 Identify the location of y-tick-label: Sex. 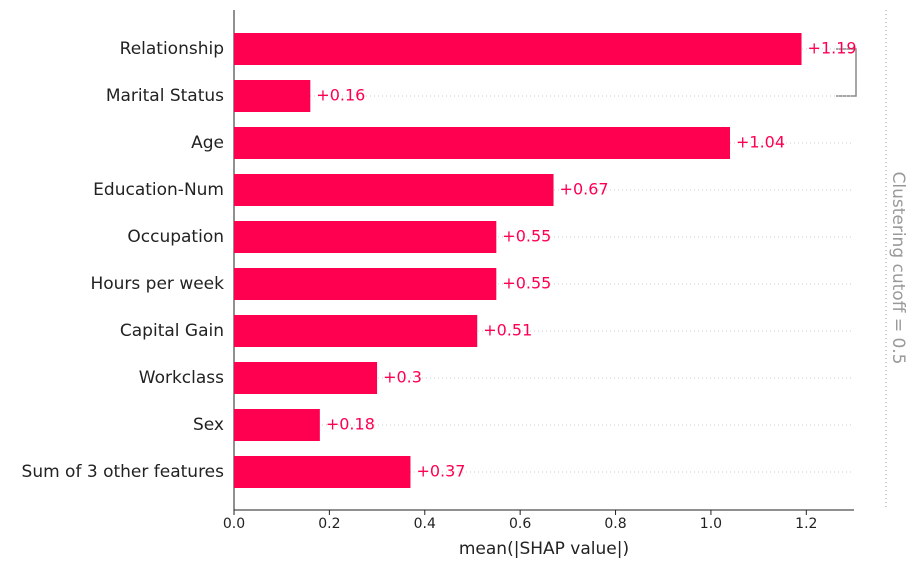
(208, 425).